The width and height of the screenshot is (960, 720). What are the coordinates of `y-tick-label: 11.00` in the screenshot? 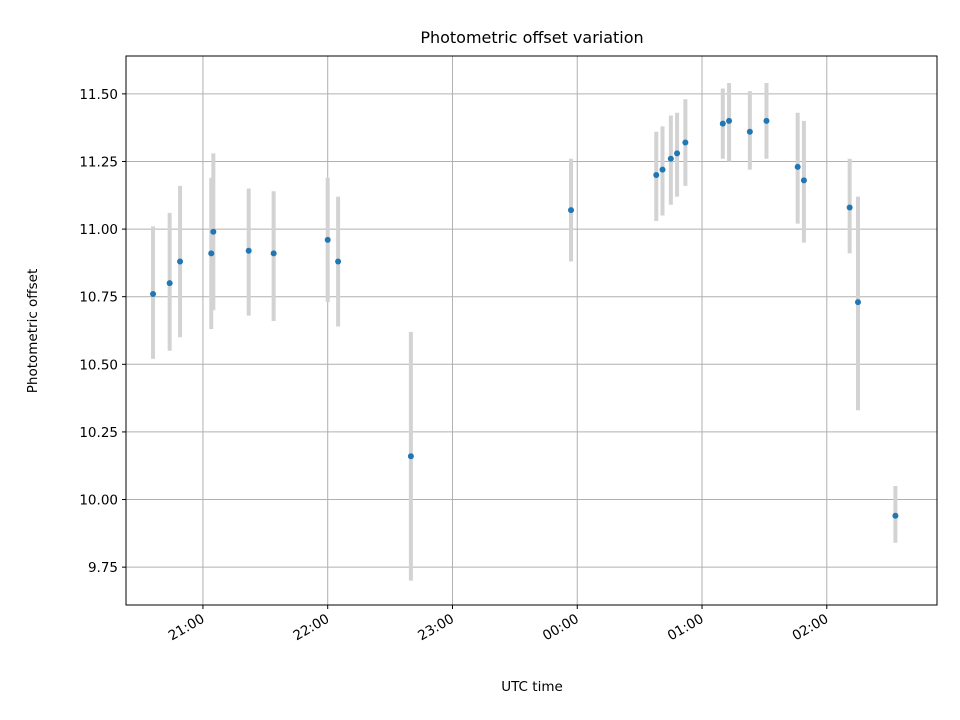 It's located at (98, 230).